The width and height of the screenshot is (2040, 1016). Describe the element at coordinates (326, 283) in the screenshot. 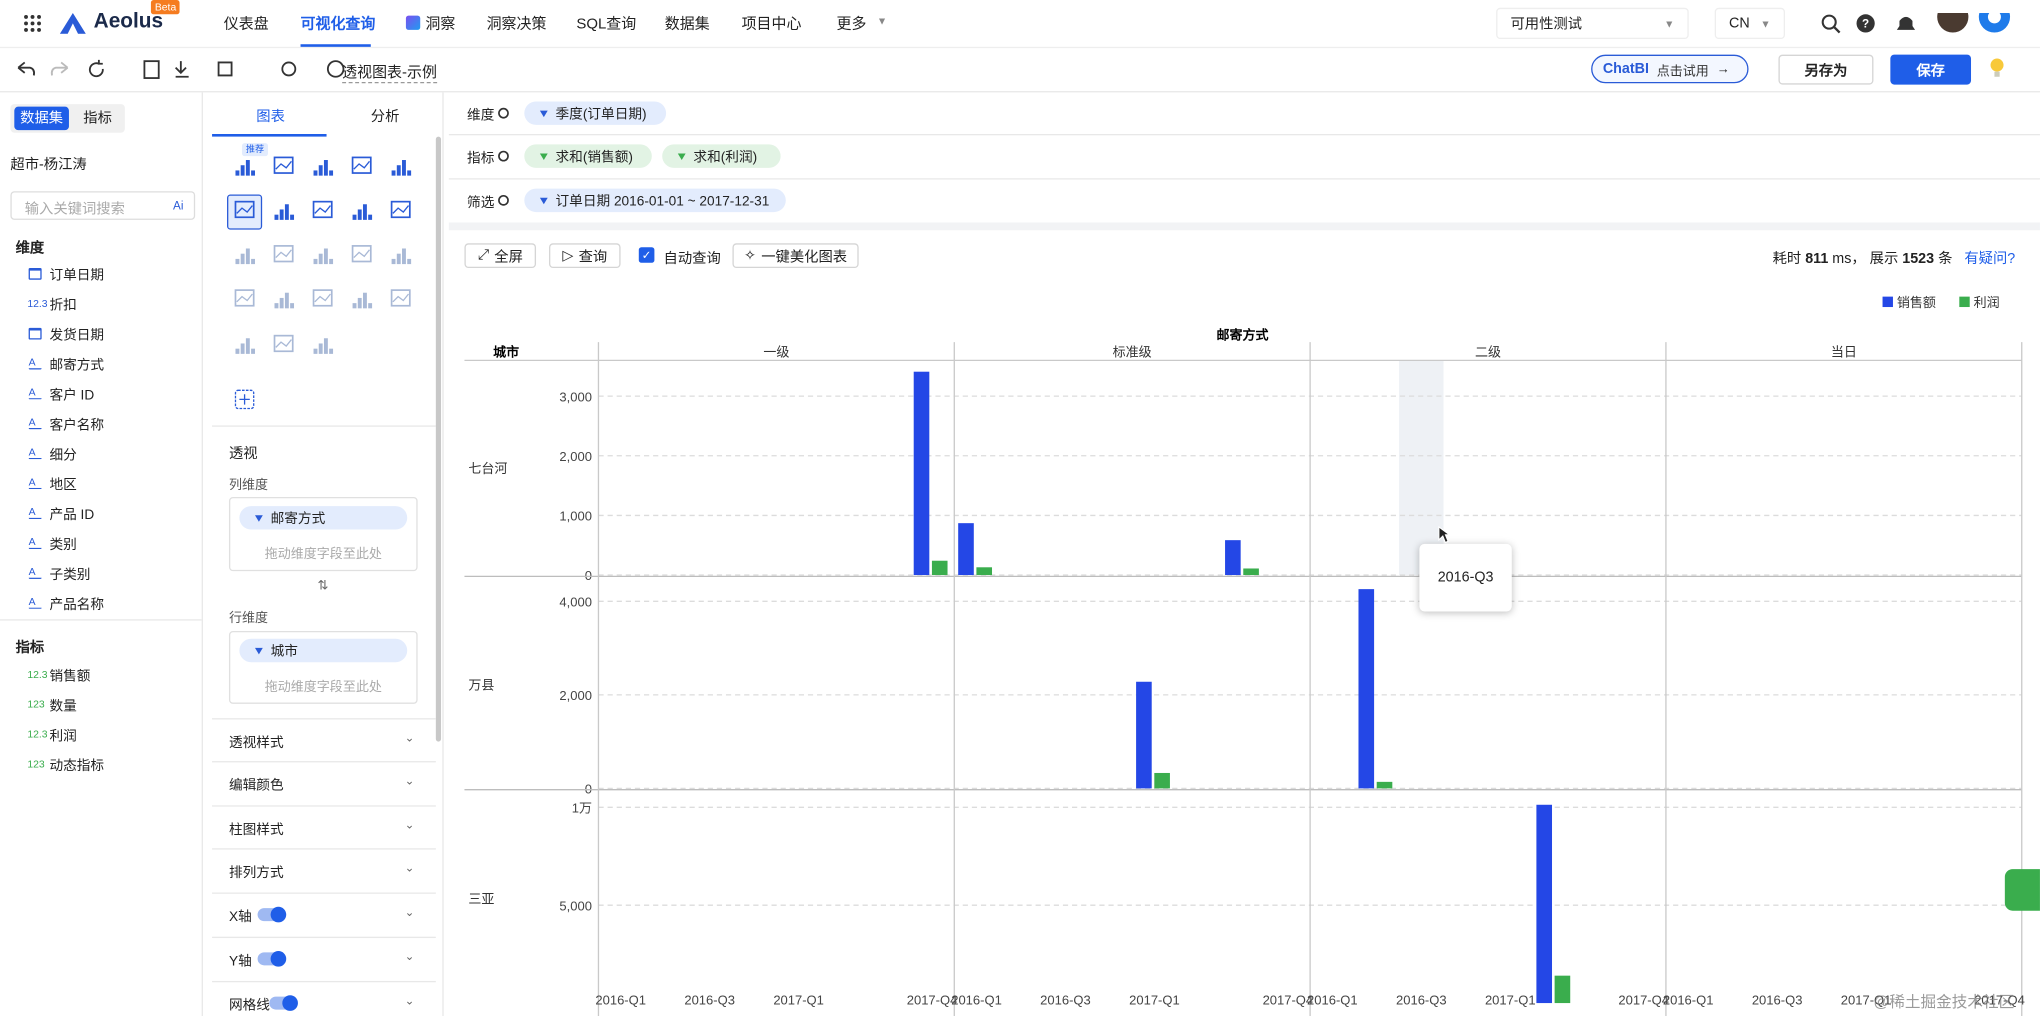

I see `chart-type-grid` at that location.